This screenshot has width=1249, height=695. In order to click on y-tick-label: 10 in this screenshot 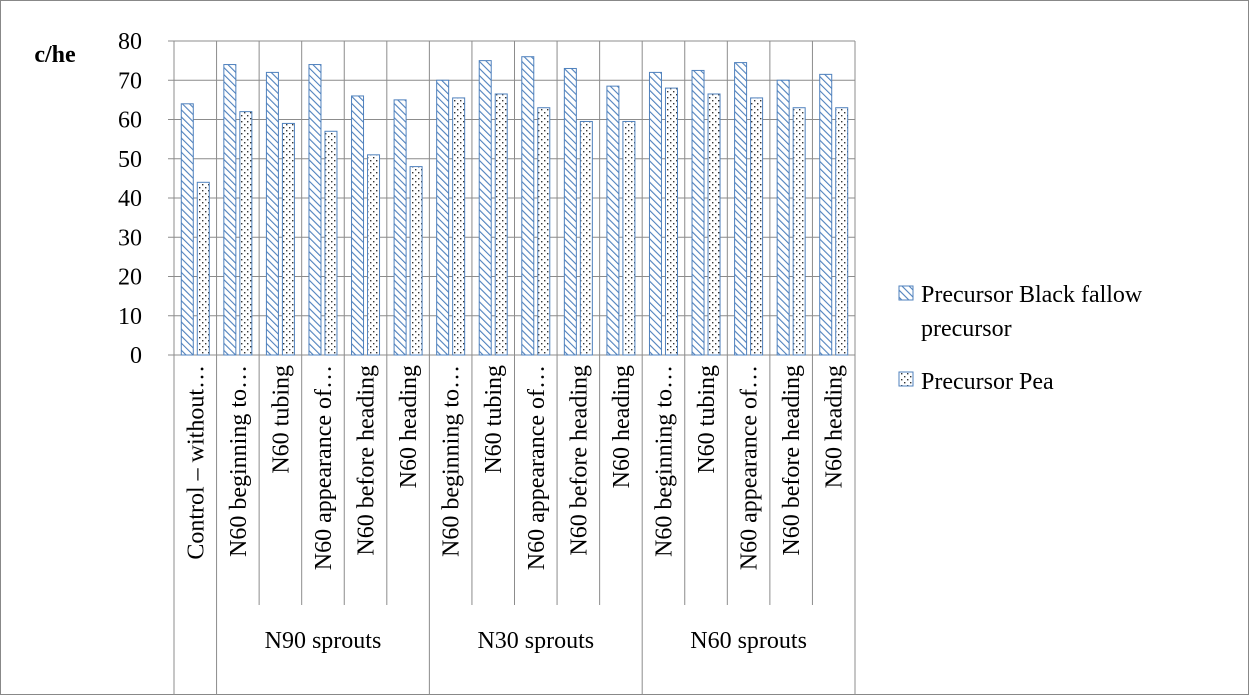, I will do `click(130, 317)`.